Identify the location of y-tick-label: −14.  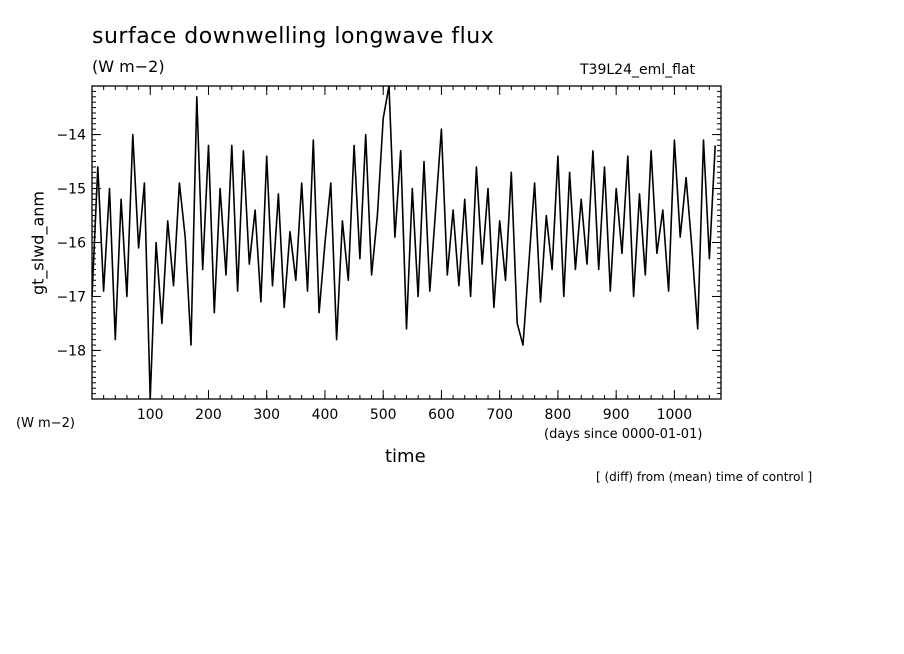
(71, 136).